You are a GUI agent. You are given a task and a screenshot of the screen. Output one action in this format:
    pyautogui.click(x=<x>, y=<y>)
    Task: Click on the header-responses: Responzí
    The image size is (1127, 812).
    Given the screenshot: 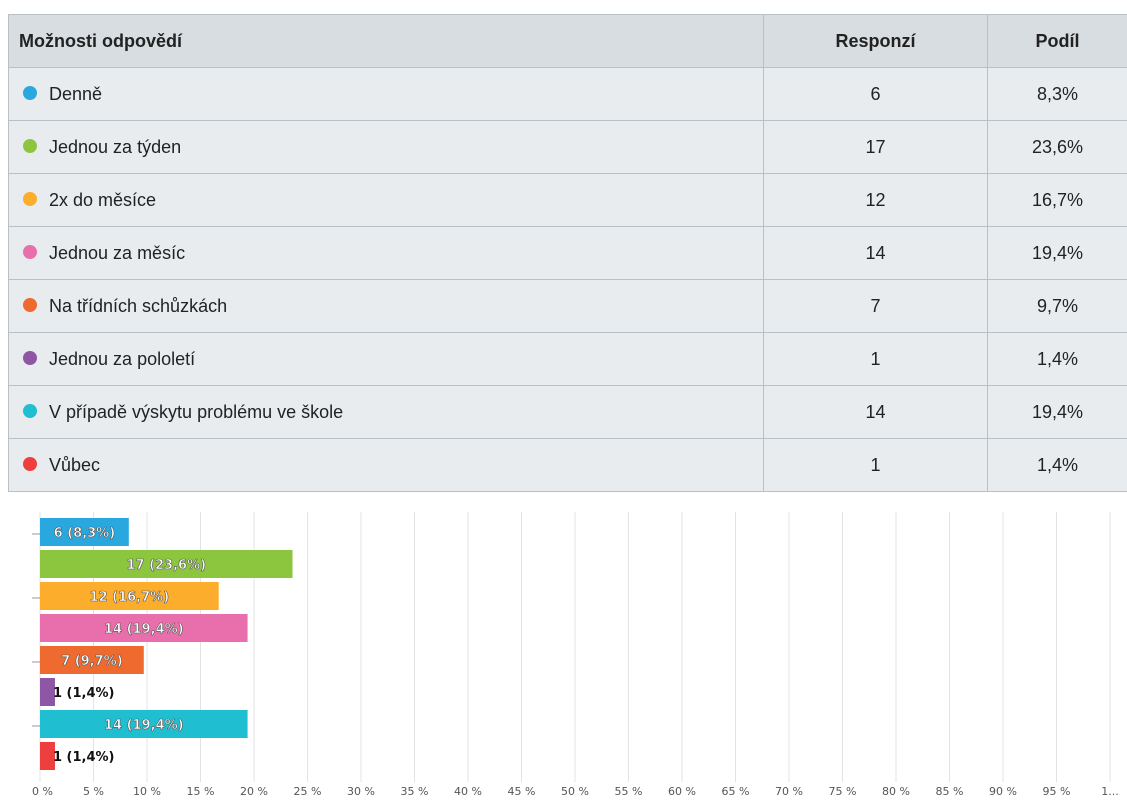 What is the action you would take?
    pyautogui.click(x=875, y=41)
    